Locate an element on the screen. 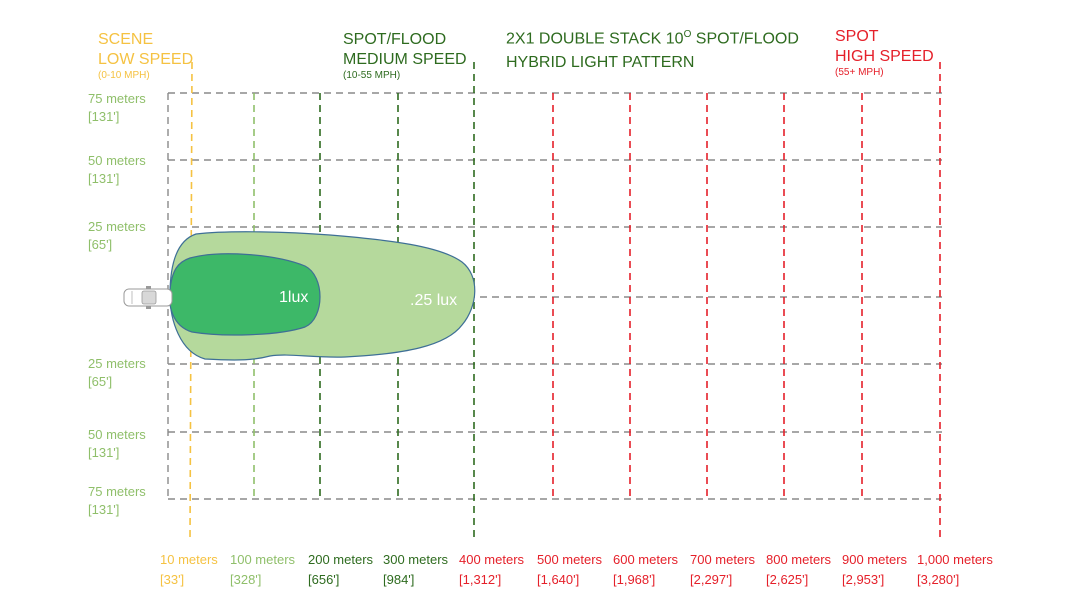 Image resolution: width=1079 pixels, height=607 pixels. x-label-600m: 600 meters [1,968'] is located at coordinates (645, 569).